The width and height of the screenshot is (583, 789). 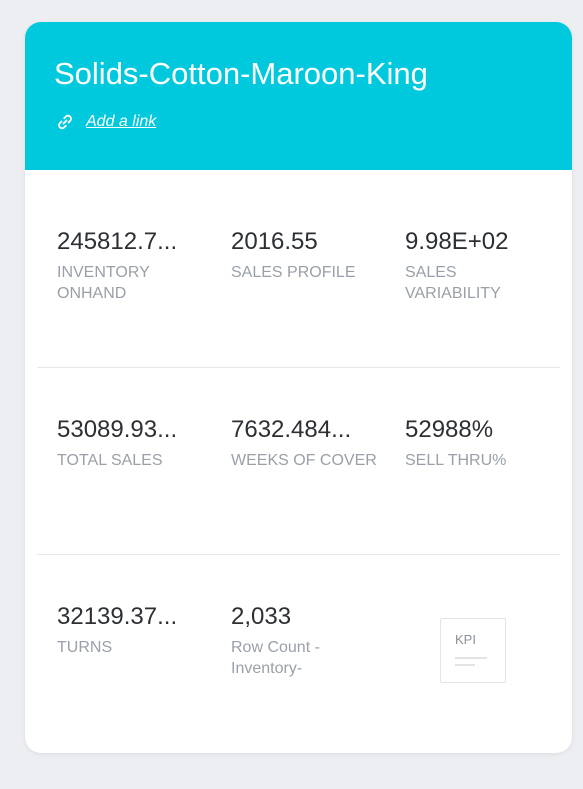 What do you see at coordinates (110, 460) in the screenshot?
I see `kpi-label: TOTAL SALES` at bounding box center [110, 460].